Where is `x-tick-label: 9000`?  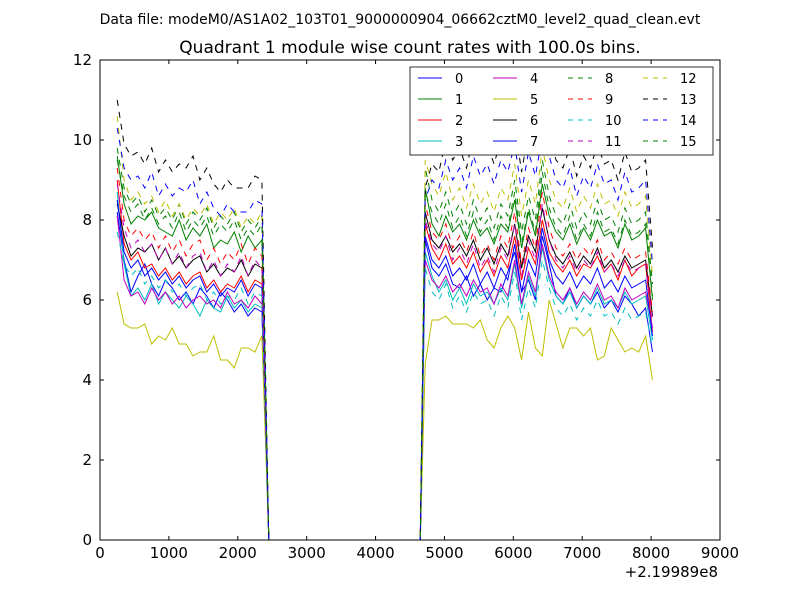
x-tick-label: 9000 is located at coordinates (720, 553).